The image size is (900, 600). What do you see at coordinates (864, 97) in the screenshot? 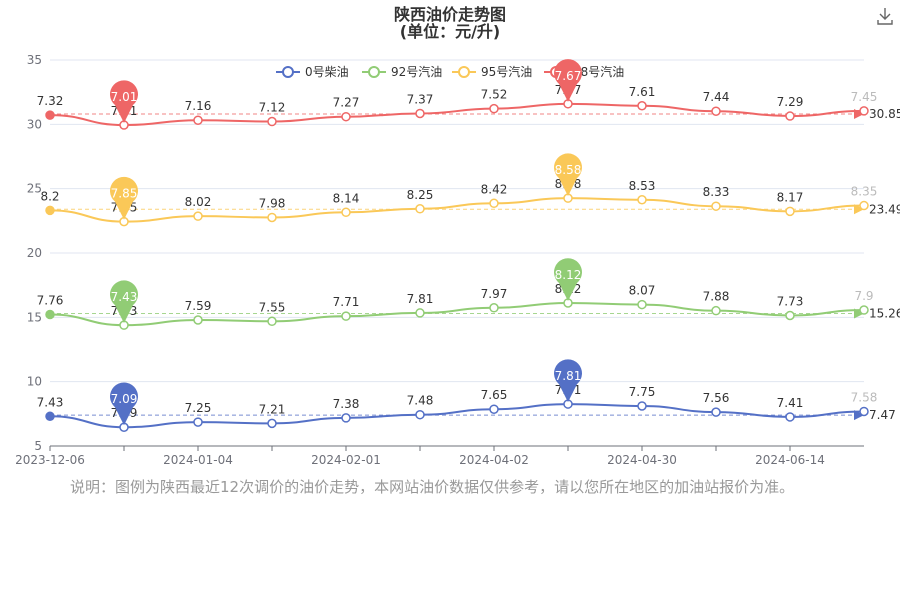
I see `data-label: 7.45` at bounding box center [864, 97].